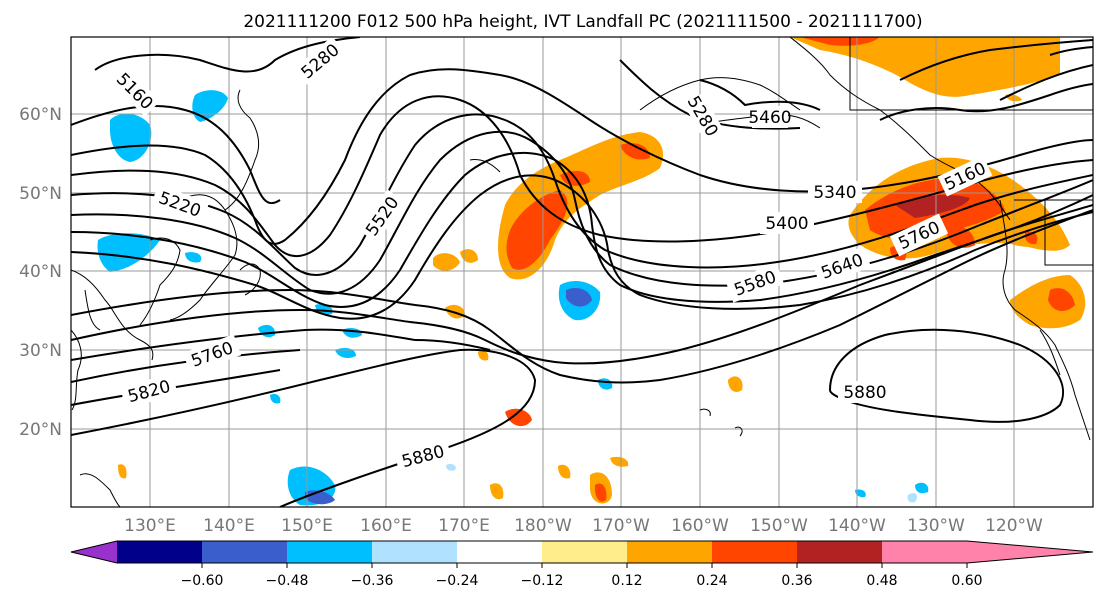 This screenshot has height=601, width=1105. What do you see at coordinates (40, 430) in the screenshot?
I see `lat-label: 20°N` at bounding box center [40, 430].